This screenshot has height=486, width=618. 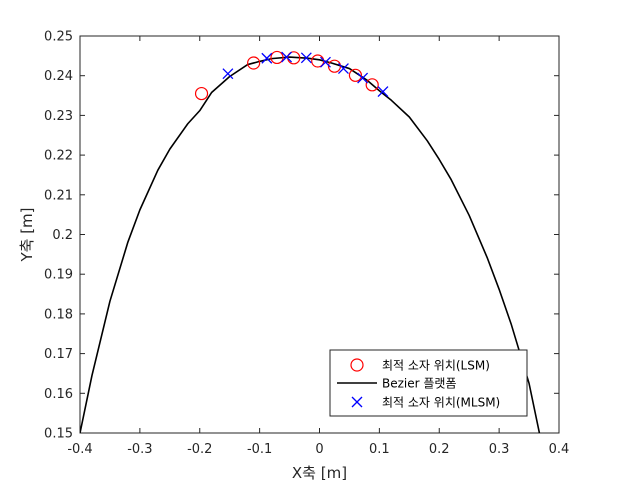 What do you see at coordinates (441, 403) in the screenshot?
I see `legend-label: 최적 소자 위치(MLSM)` at bounding box center [441, 403].